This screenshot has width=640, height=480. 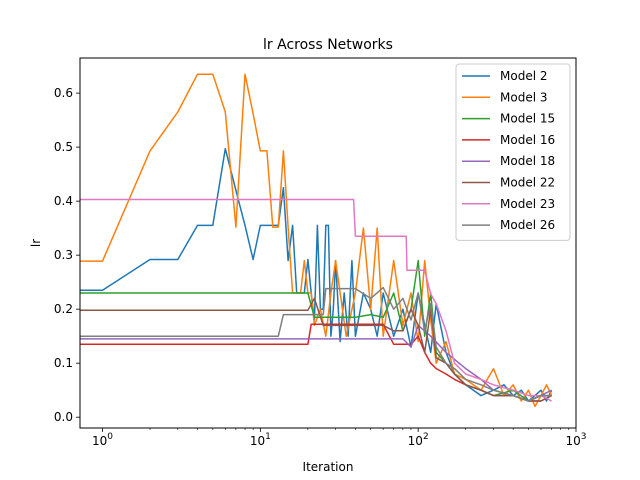 I want to click on y-tick-label: 0.3, so click(x=63, y=255).